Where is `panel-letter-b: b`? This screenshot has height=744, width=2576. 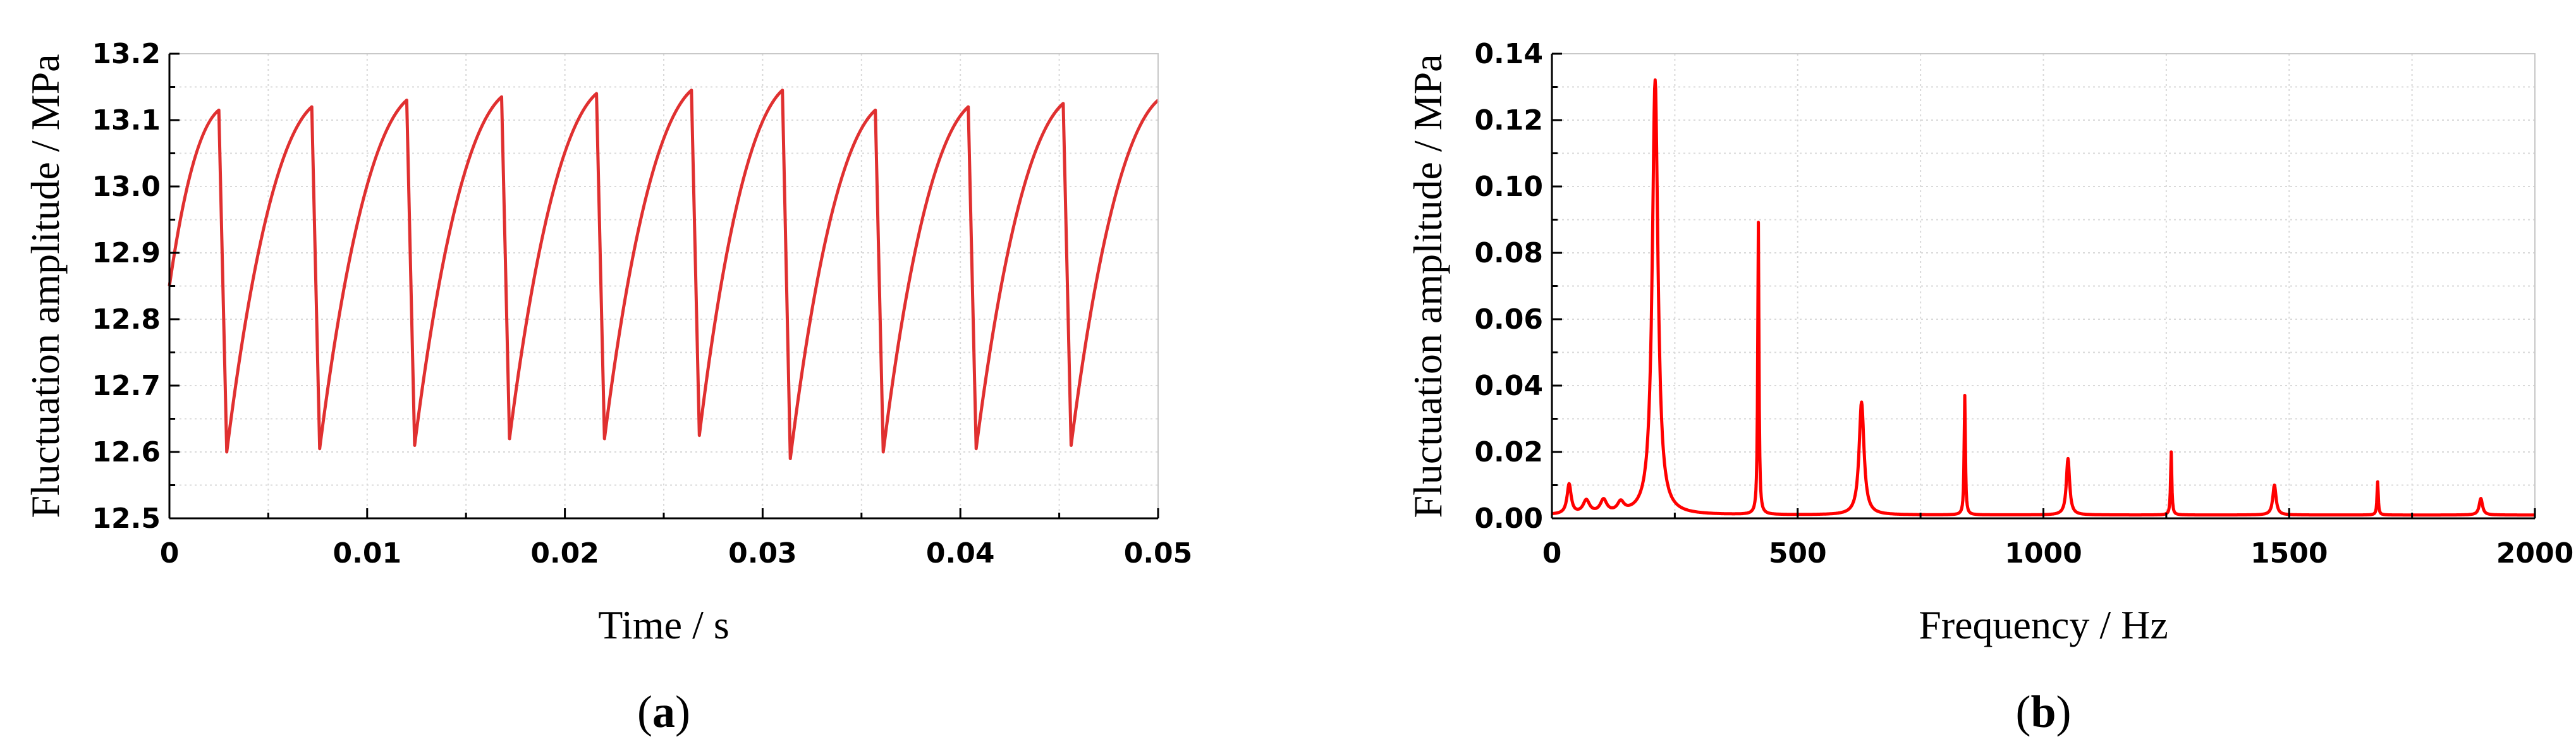 panel-letter-b: b is located at coordinates (2043, 711).